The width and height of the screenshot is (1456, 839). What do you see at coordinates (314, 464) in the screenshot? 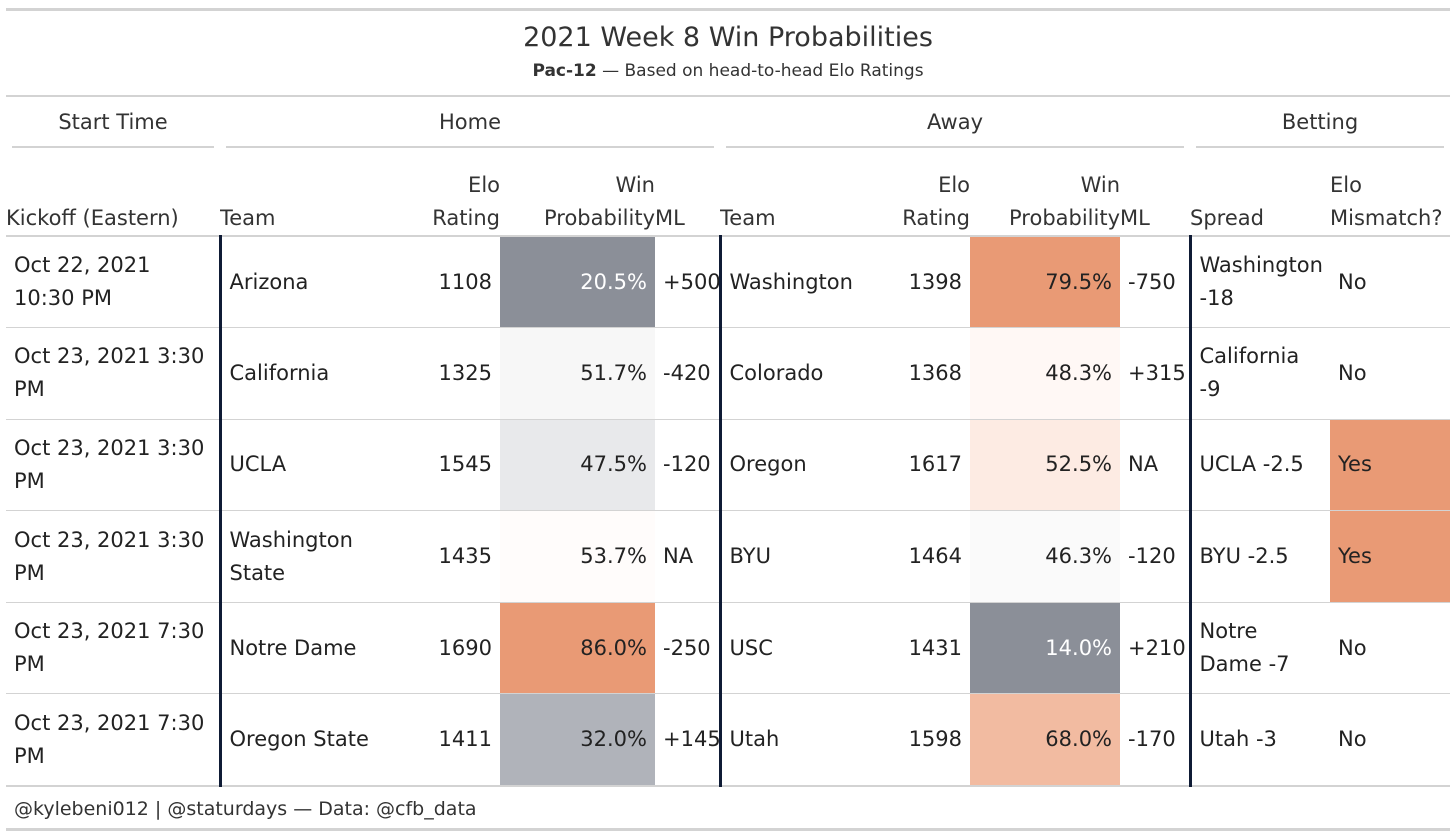
I see `home-team-cell: UCLA` at bounding box center [314, 464].